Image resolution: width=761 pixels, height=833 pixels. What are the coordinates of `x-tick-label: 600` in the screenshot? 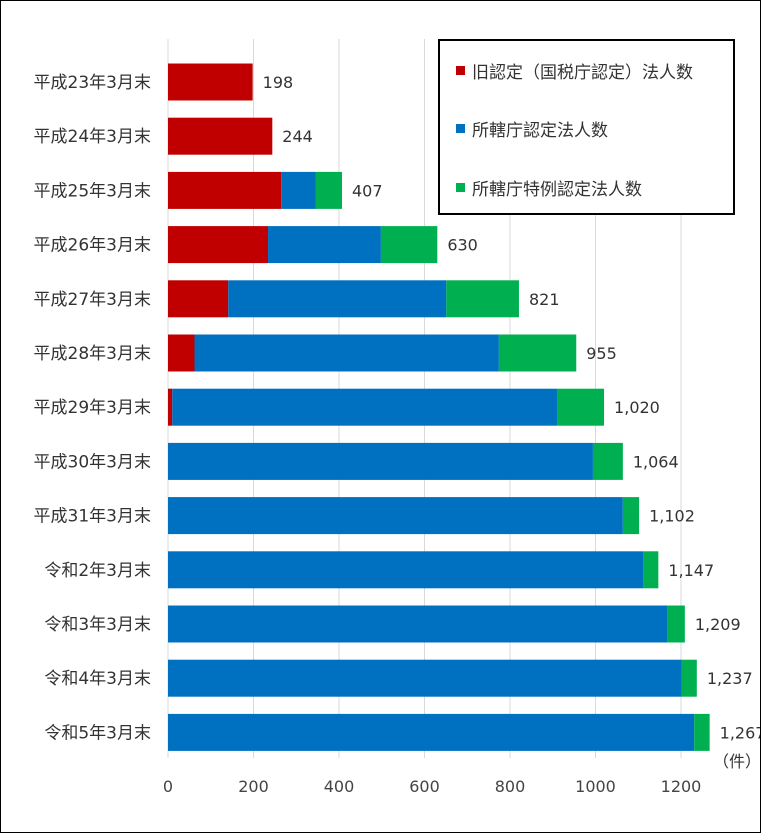 It's located at (424, 786).